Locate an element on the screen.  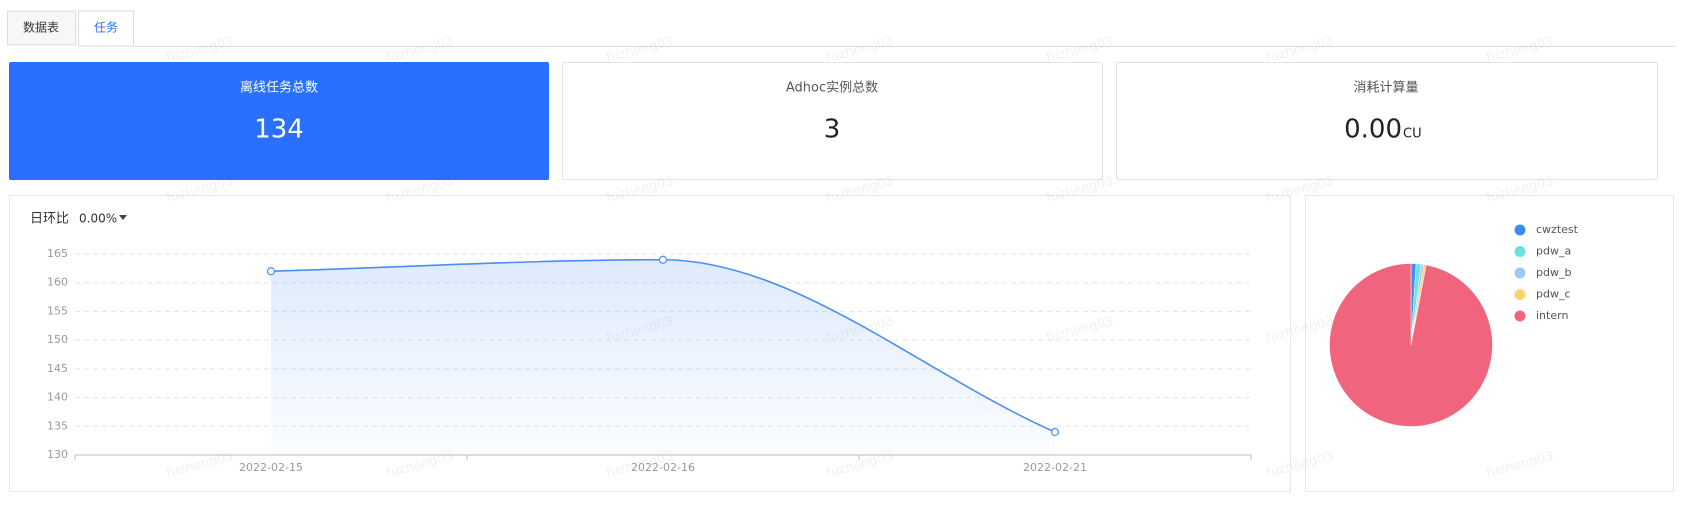
legend-label: intern is located at coordinates (1552, 315).